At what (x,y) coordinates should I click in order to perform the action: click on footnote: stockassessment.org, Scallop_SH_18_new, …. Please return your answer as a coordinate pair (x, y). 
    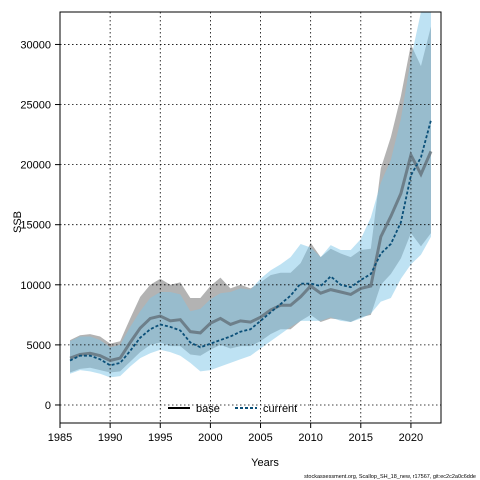
    Looking at the image, I should click on (390, 477).